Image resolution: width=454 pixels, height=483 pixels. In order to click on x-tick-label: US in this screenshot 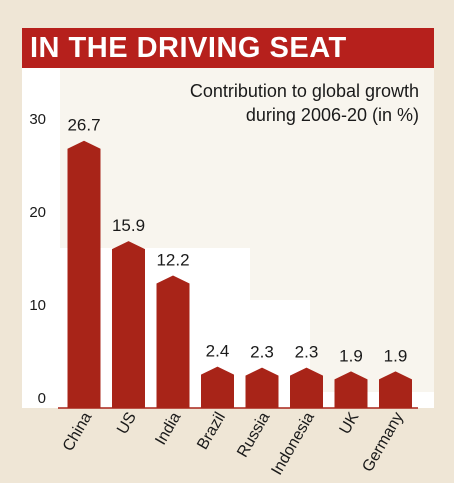, I will do `click(127, 424)`.